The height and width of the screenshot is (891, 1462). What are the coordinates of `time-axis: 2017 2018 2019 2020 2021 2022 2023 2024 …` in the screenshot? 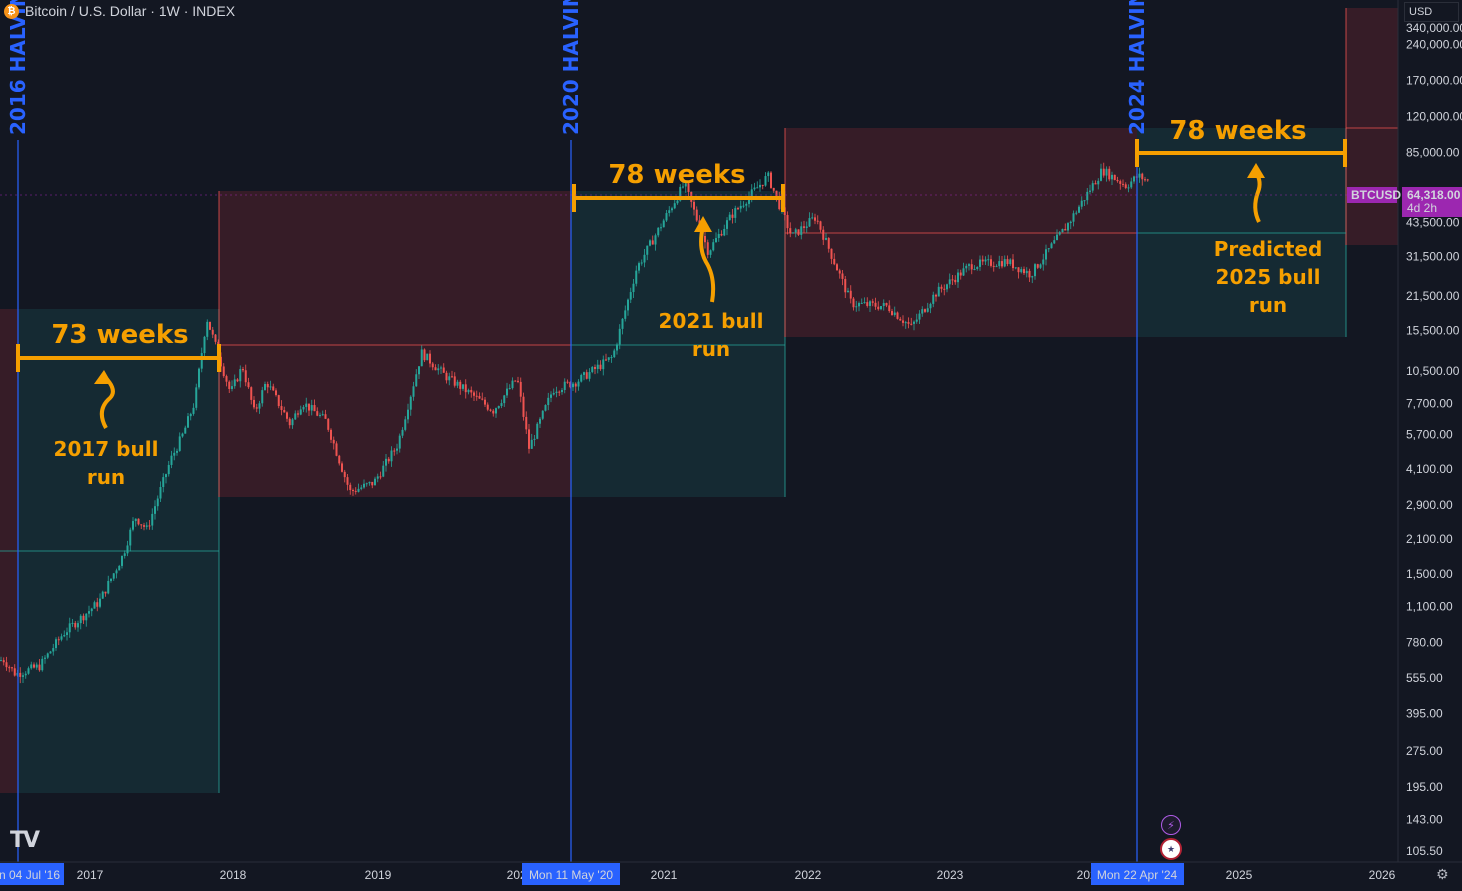 It's located at (731, 876).